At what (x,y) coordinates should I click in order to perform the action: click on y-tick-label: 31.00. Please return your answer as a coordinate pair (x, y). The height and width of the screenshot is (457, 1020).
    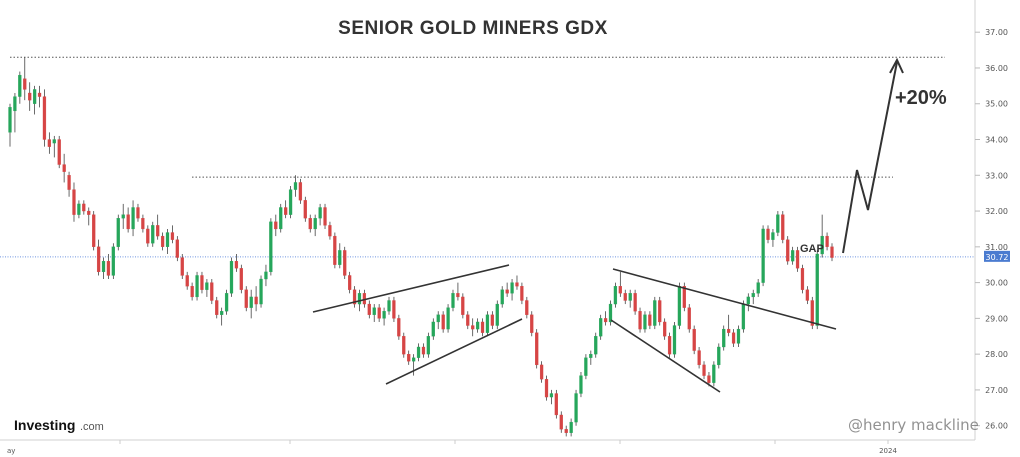
    Looking at the image, I should click on (996, 247).